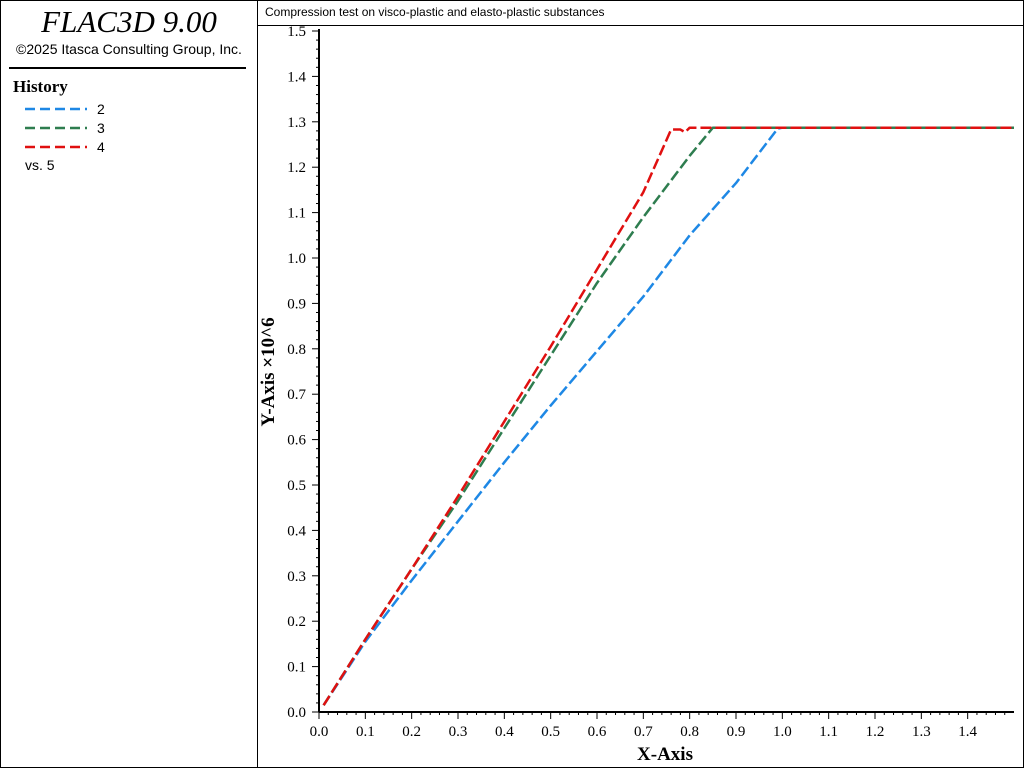 This screenshot has height=768, width=1024. What do you see at coordinates (296, 77) in the screenshot?
I see `y-tick-label: 1.4` at bounding box center [296, 77].